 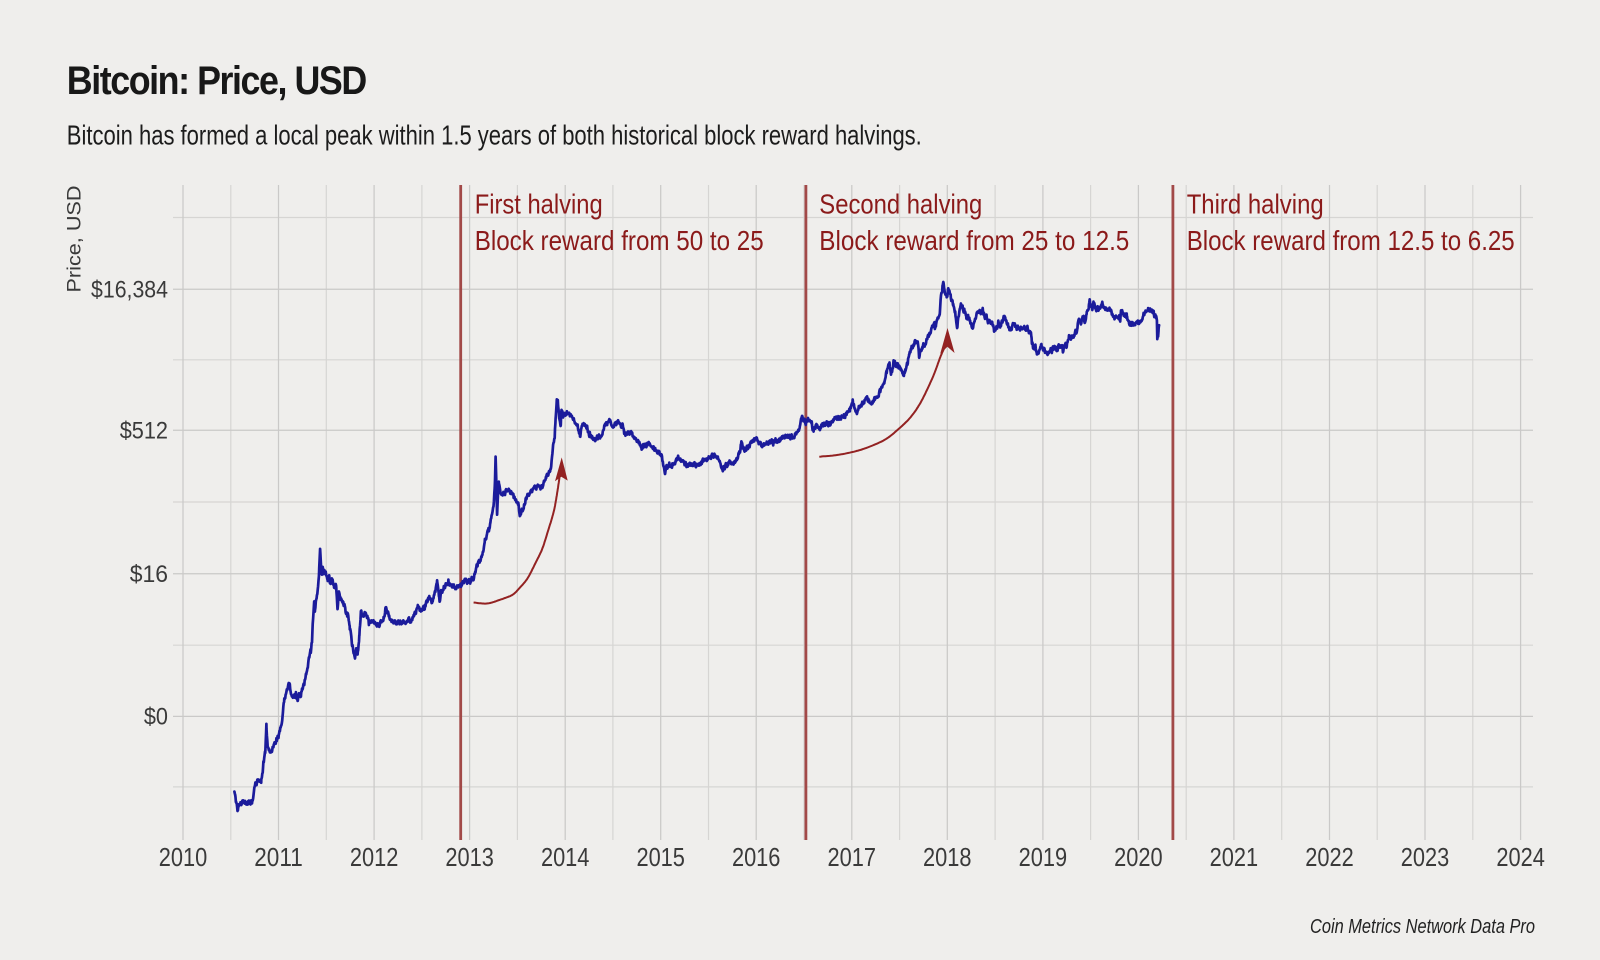 What do you see at coordinates (217, 81) in the screenshot?
I see `svg-text: Bitcoin: Price, USD` at bounding box center [217, 81].